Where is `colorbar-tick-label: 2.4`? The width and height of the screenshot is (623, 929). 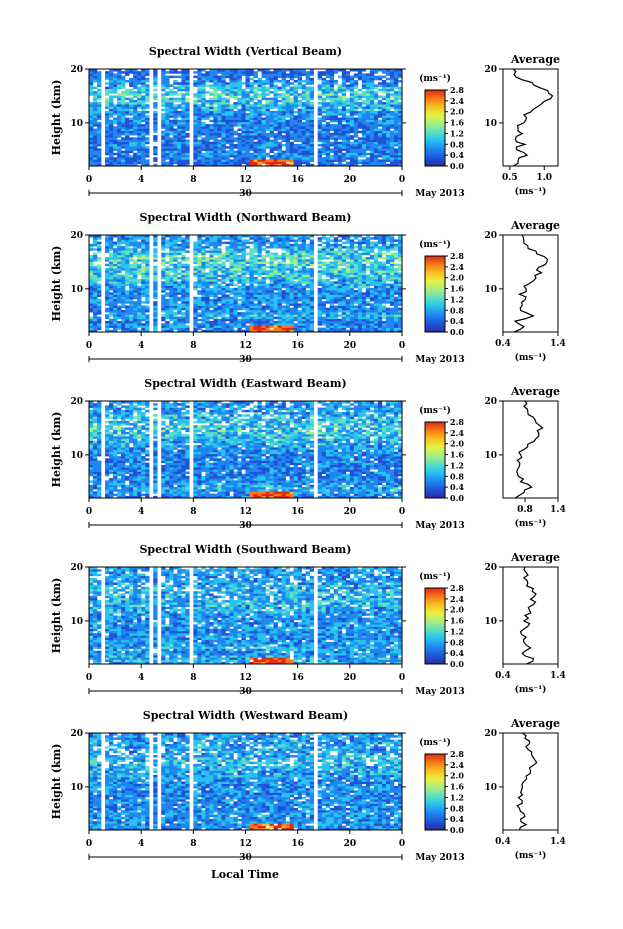
colorbar-tick-label: 2.4 is located at coordinates (457, 101).